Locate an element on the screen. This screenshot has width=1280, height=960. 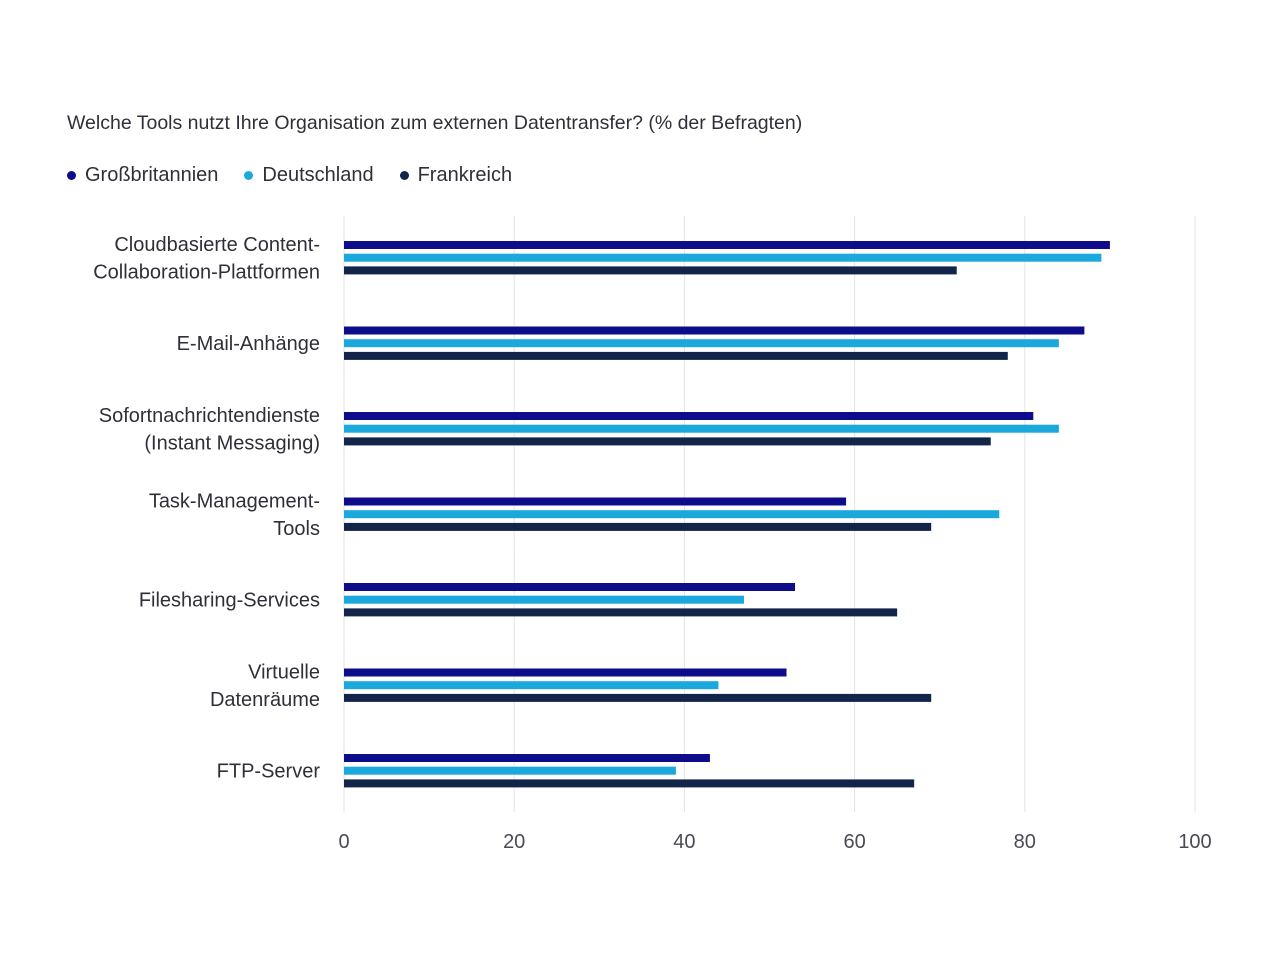
bar-3-großbritannien is located at coordinates (689, 416).